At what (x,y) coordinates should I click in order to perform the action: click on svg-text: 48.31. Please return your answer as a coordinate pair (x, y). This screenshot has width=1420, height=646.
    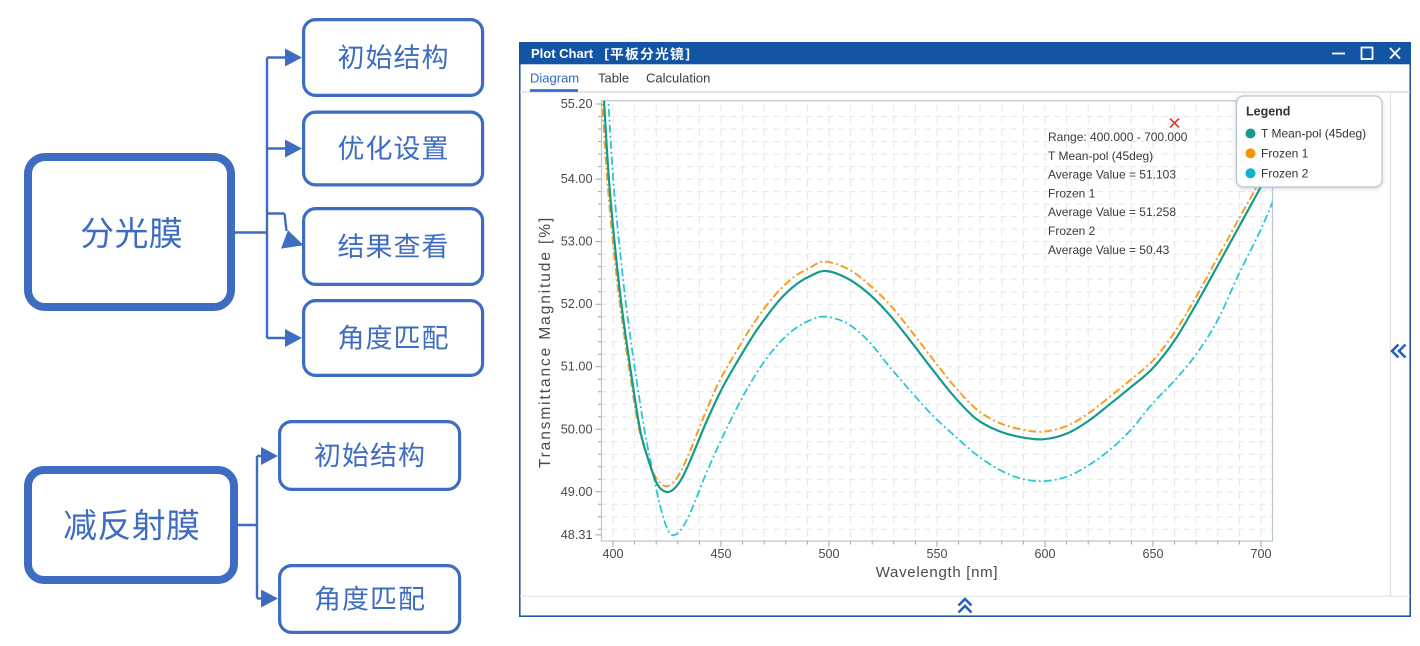
    Looking at the image, I should click on (577, 535).